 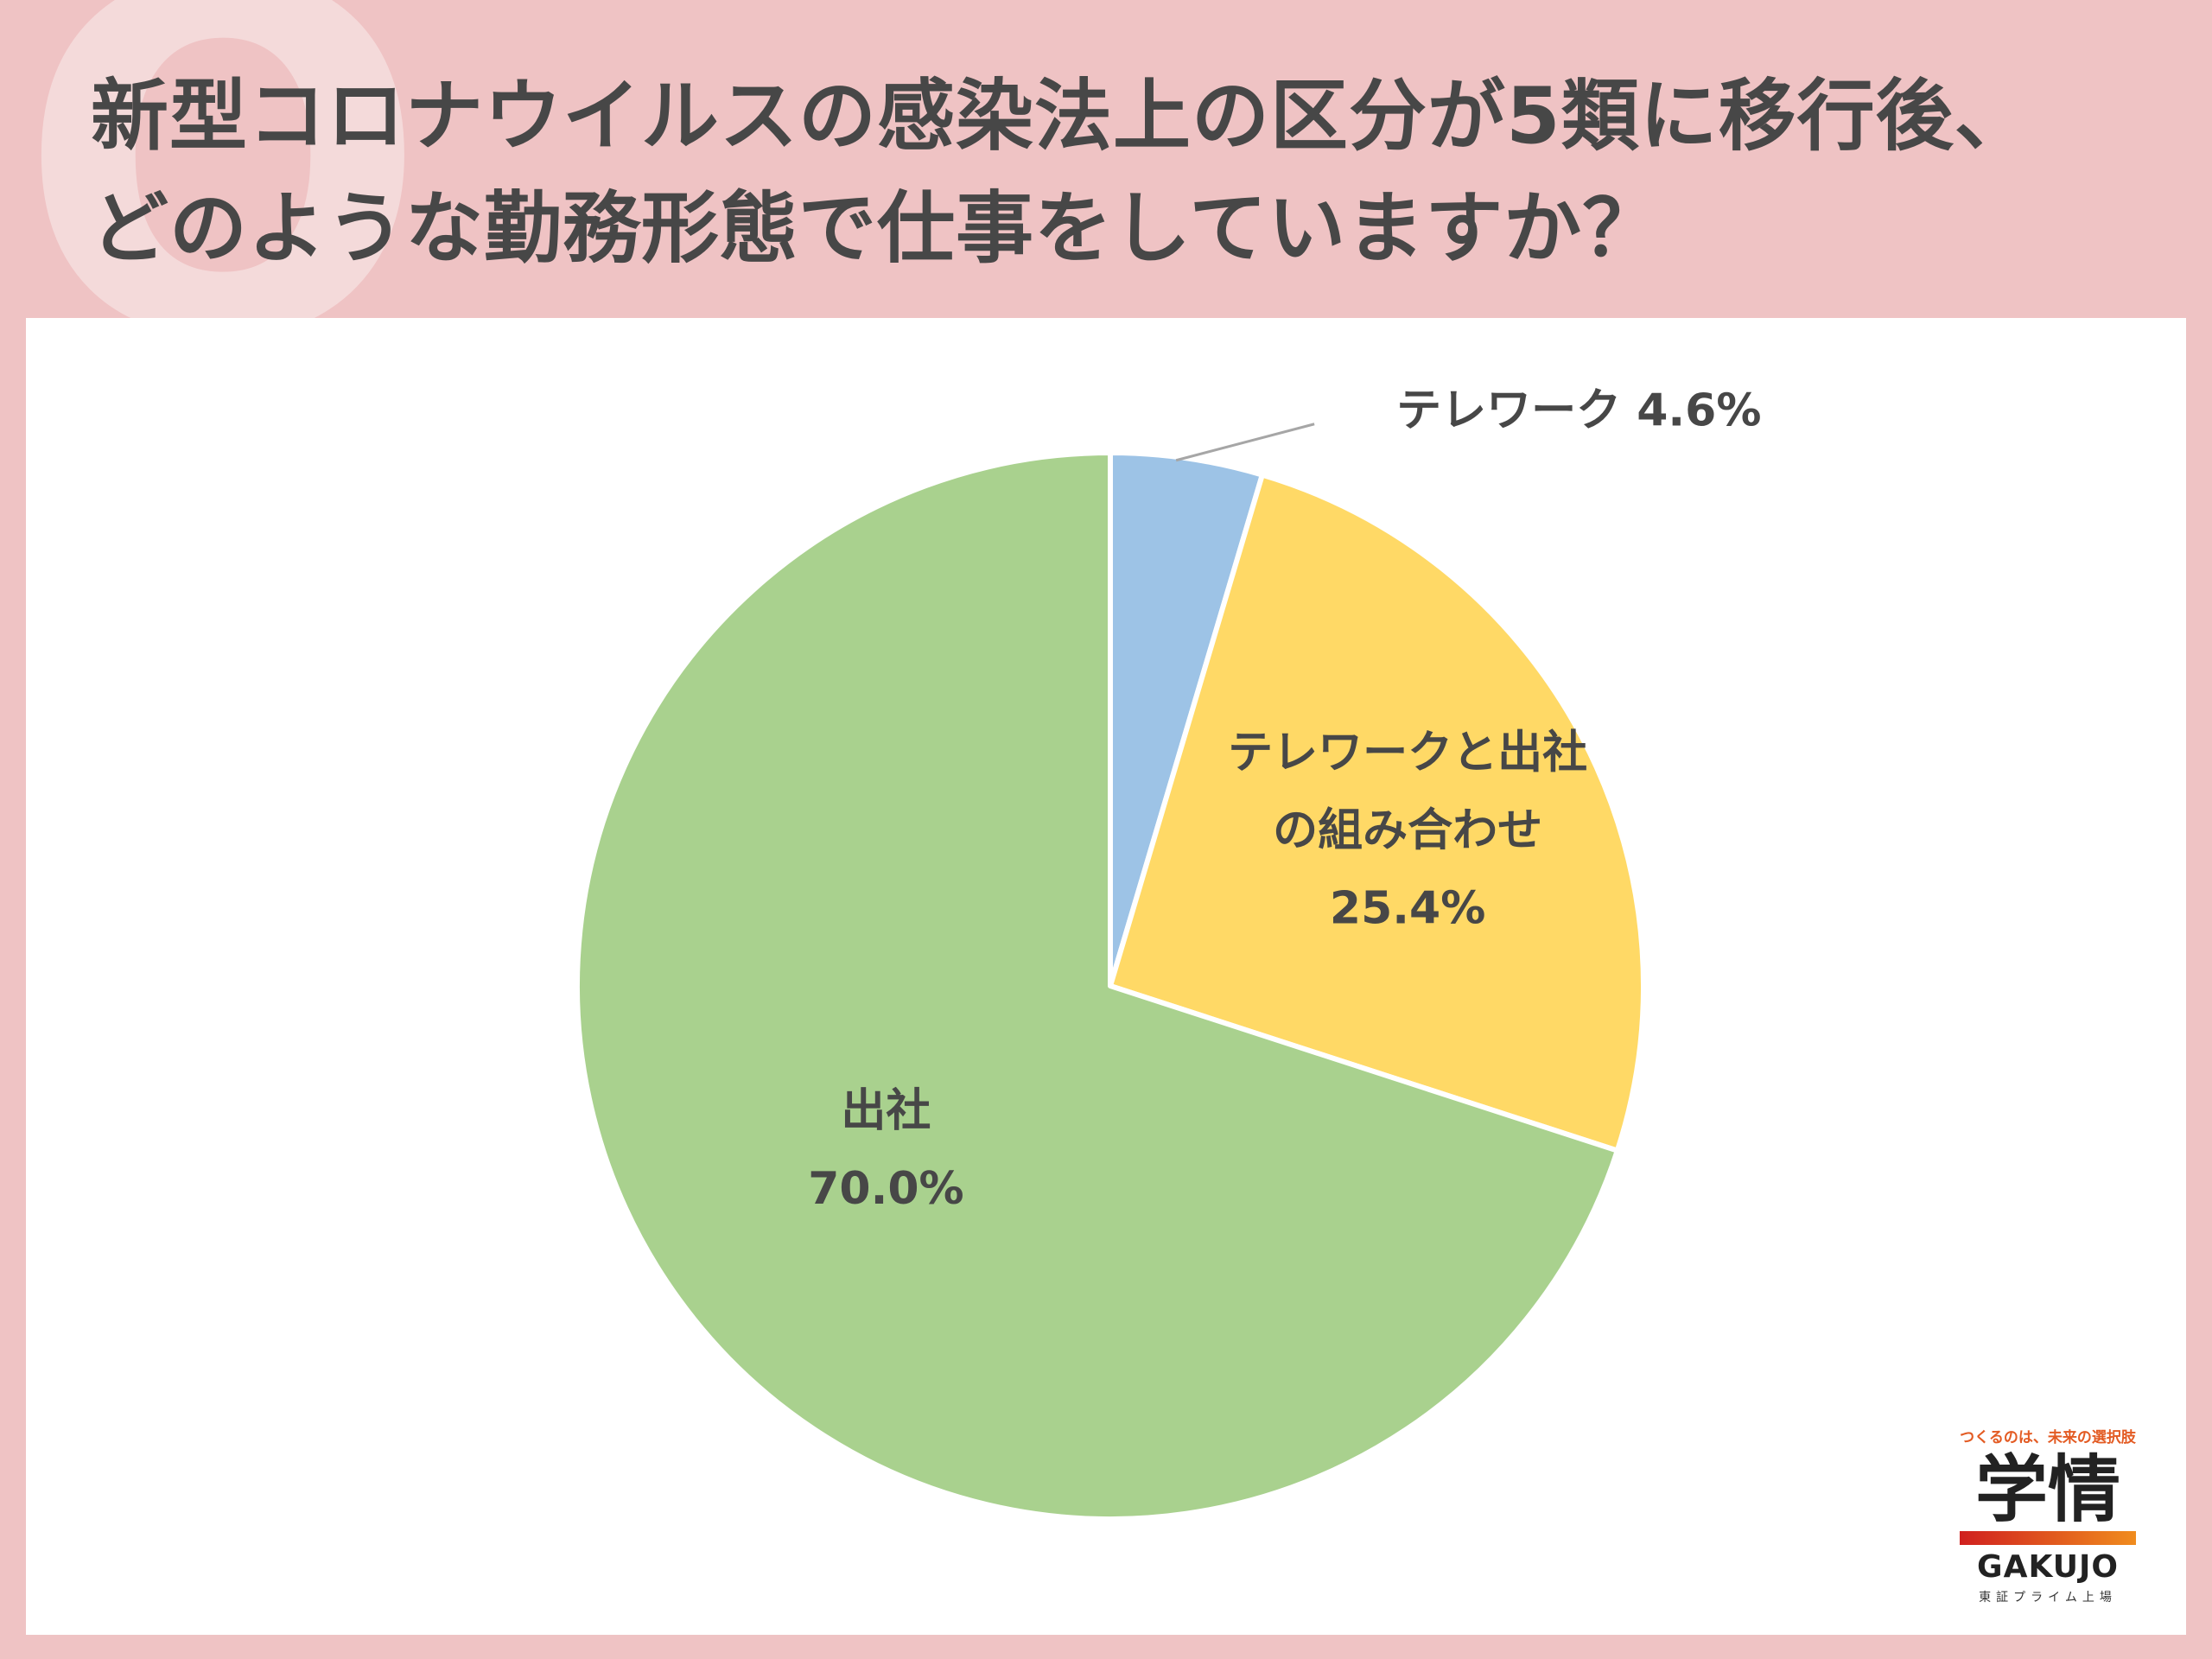 I want to click on logo-name-en: GAKUJO, so click(x=2048, y=1567).